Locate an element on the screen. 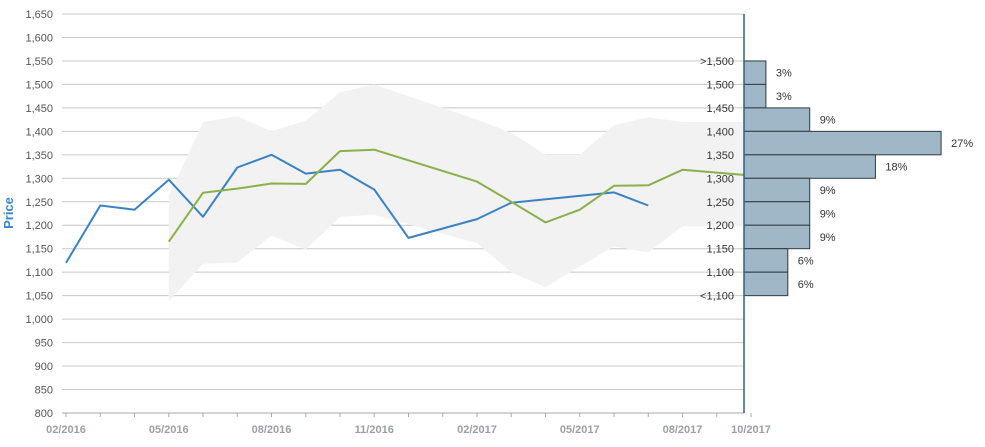  histogram-bin-label: 1,500 is located at coordinates (720, 85).